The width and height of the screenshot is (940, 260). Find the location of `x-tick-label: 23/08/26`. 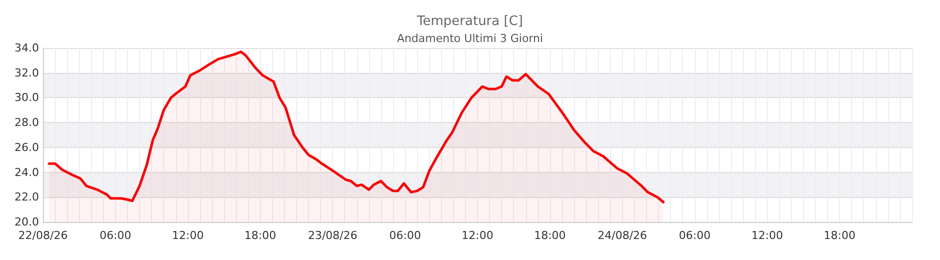

x-tick-label: 23/08/26 is located at coordinates (333, 235).